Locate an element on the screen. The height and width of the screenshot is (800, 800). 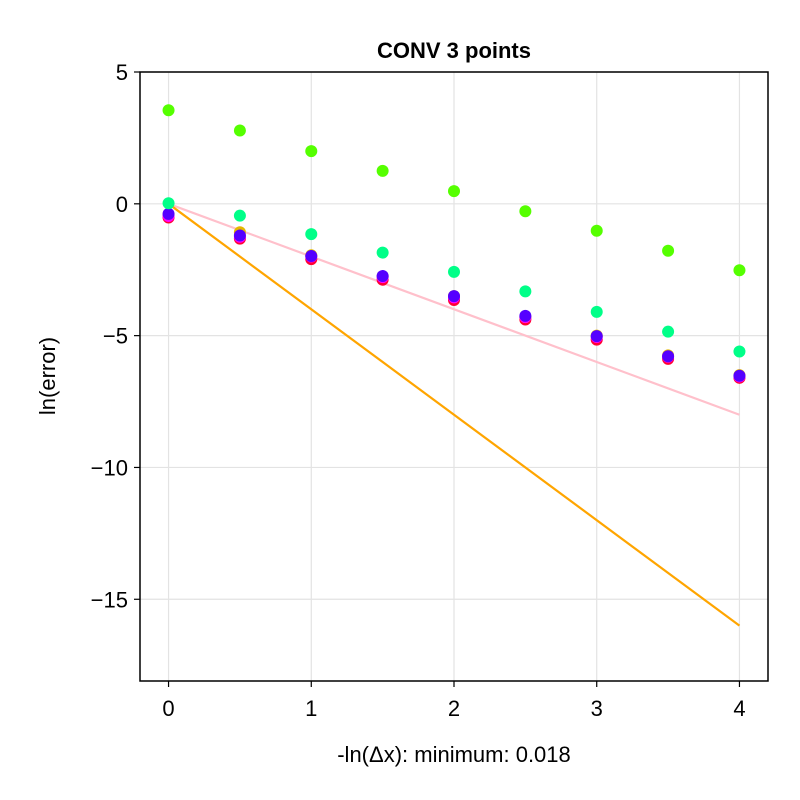
y-axis-title: ln(error) is located at coordinates (47, 376).